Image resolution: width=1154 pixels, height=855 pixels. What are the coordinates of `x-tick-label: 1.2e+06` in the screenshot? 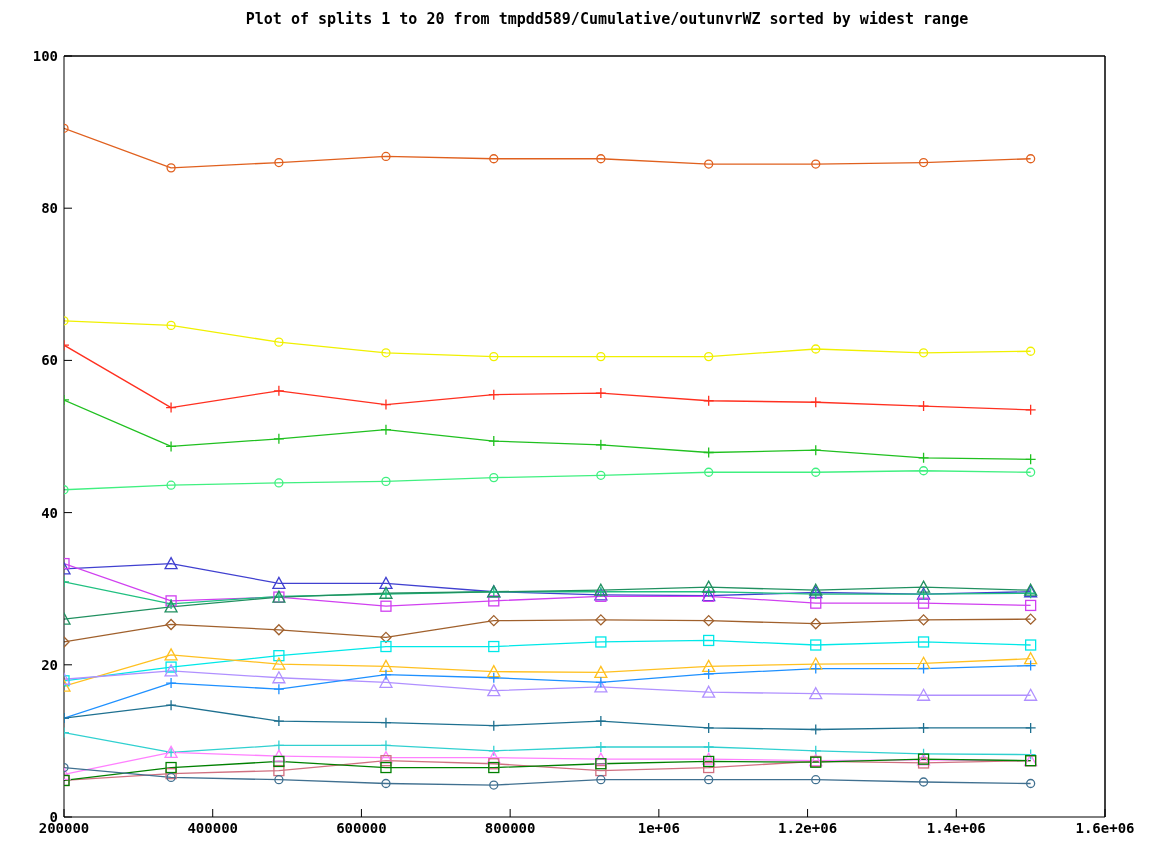 It's located at (808, 827).